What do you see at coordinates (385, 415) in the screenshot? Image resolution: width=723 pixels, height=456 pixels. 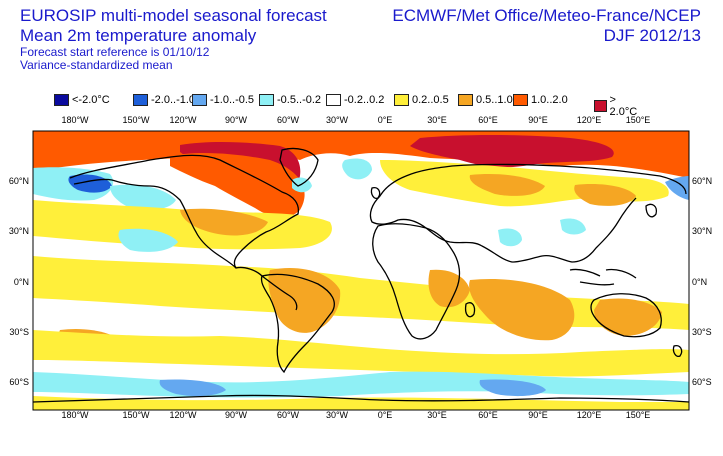 I see `lon-label-bottom: 0°E` at bounding box center [385, 415].